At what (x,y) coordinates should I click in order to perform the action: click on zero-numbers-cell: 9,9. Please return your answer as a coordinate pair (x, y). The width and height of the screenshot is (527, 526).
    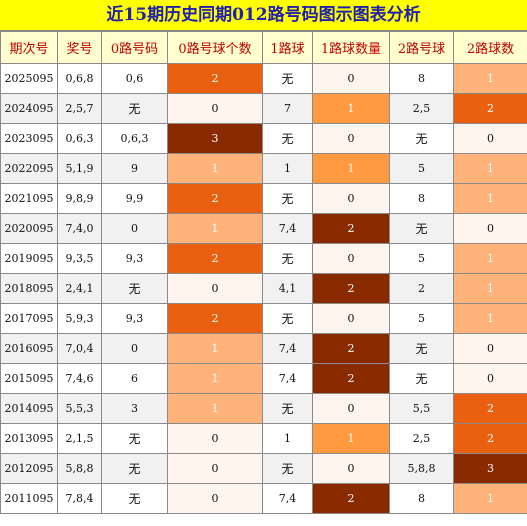
    Looking at the image, I should click on (134, 198).